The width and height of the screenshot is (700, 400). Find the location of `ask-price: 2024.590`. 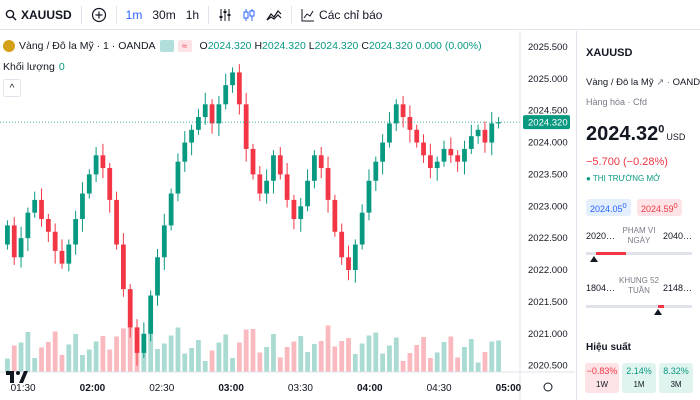

ask-price: 2024.590 is located at coordinates (659, 207).